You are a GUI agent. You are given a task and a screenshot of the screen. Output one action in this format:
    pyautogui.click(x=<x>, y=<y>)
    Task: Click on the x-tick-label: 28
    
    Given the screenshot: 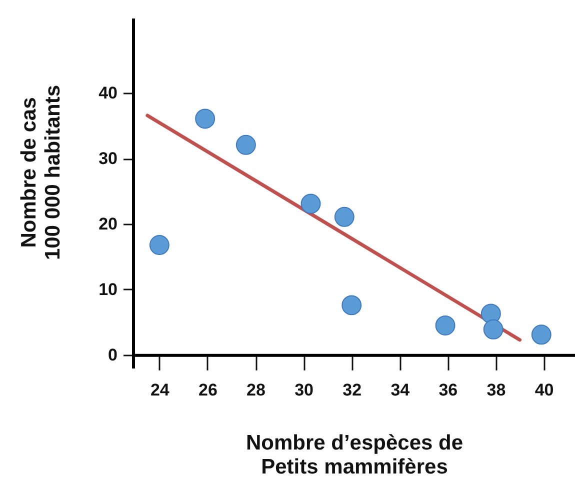 What is the action you would take?
    pyautogui.click(x=256, y=390)
    